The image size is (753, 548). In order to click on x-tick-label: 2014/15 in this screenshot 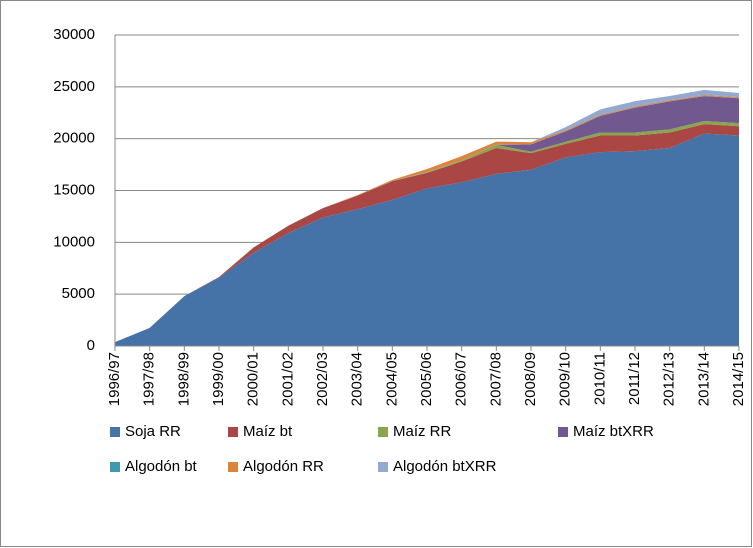, I will do `click(738, 379)`.